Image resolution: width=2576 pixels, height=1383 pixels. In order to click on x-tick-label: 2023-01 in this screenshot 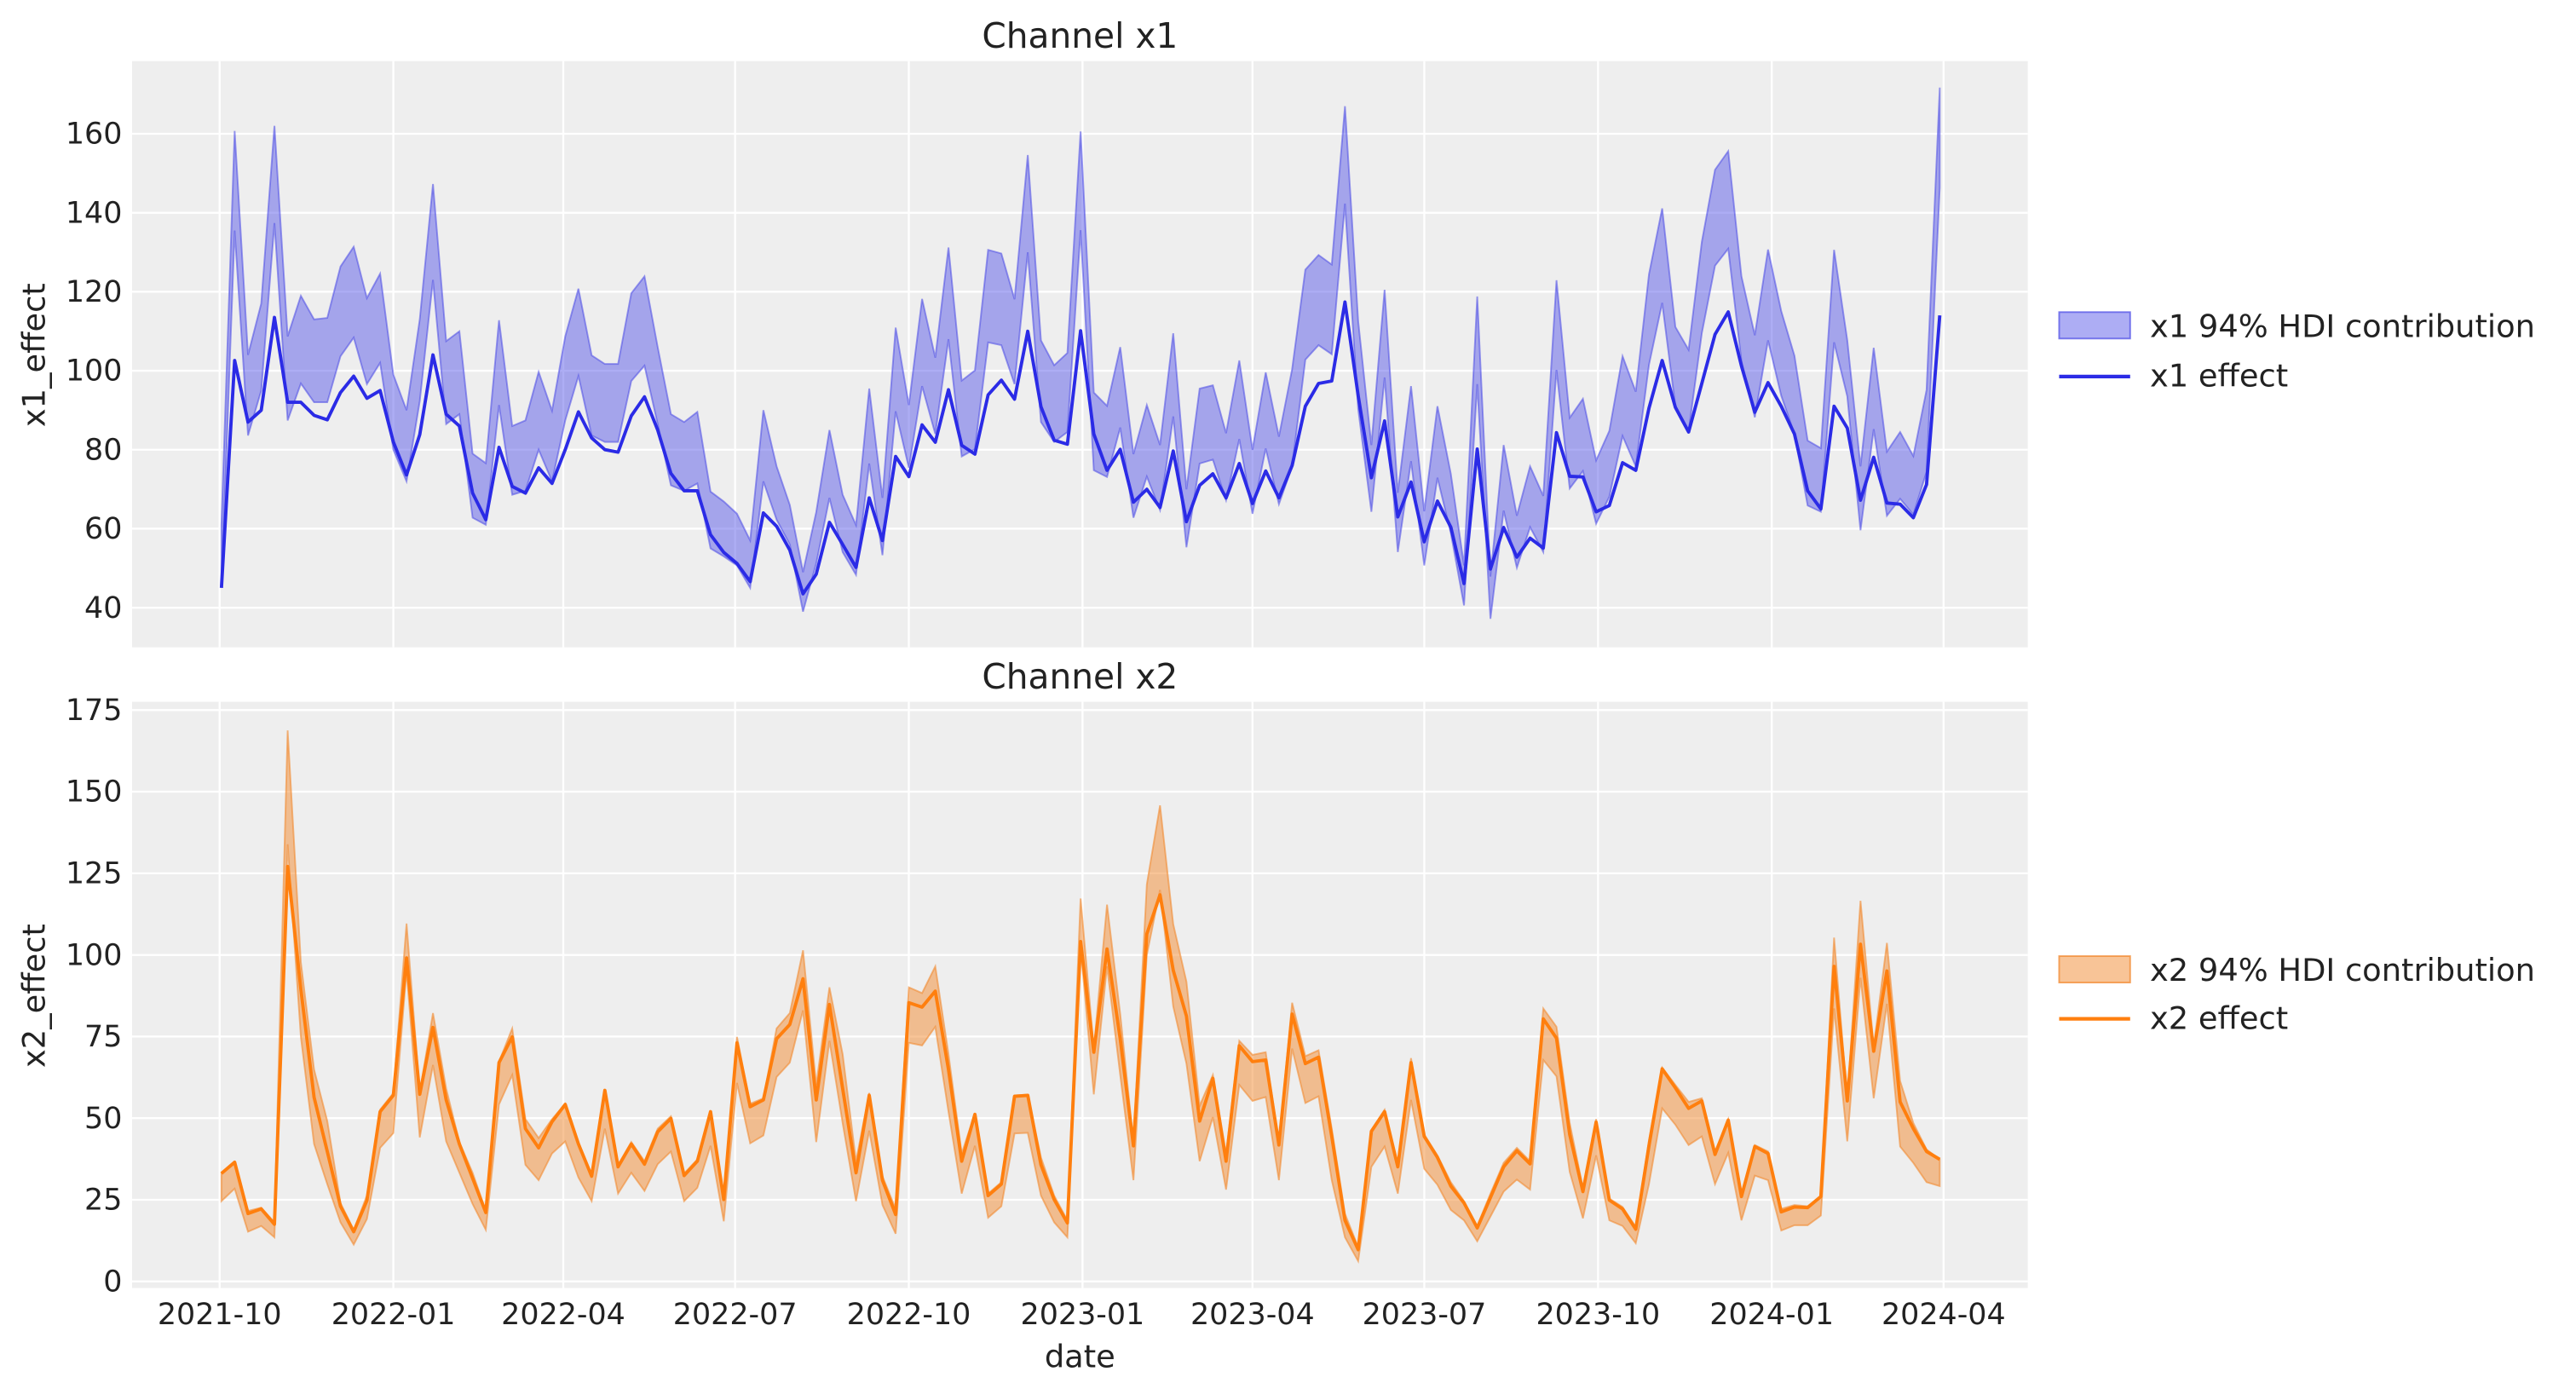, I will do `click(1083, 1315)`.